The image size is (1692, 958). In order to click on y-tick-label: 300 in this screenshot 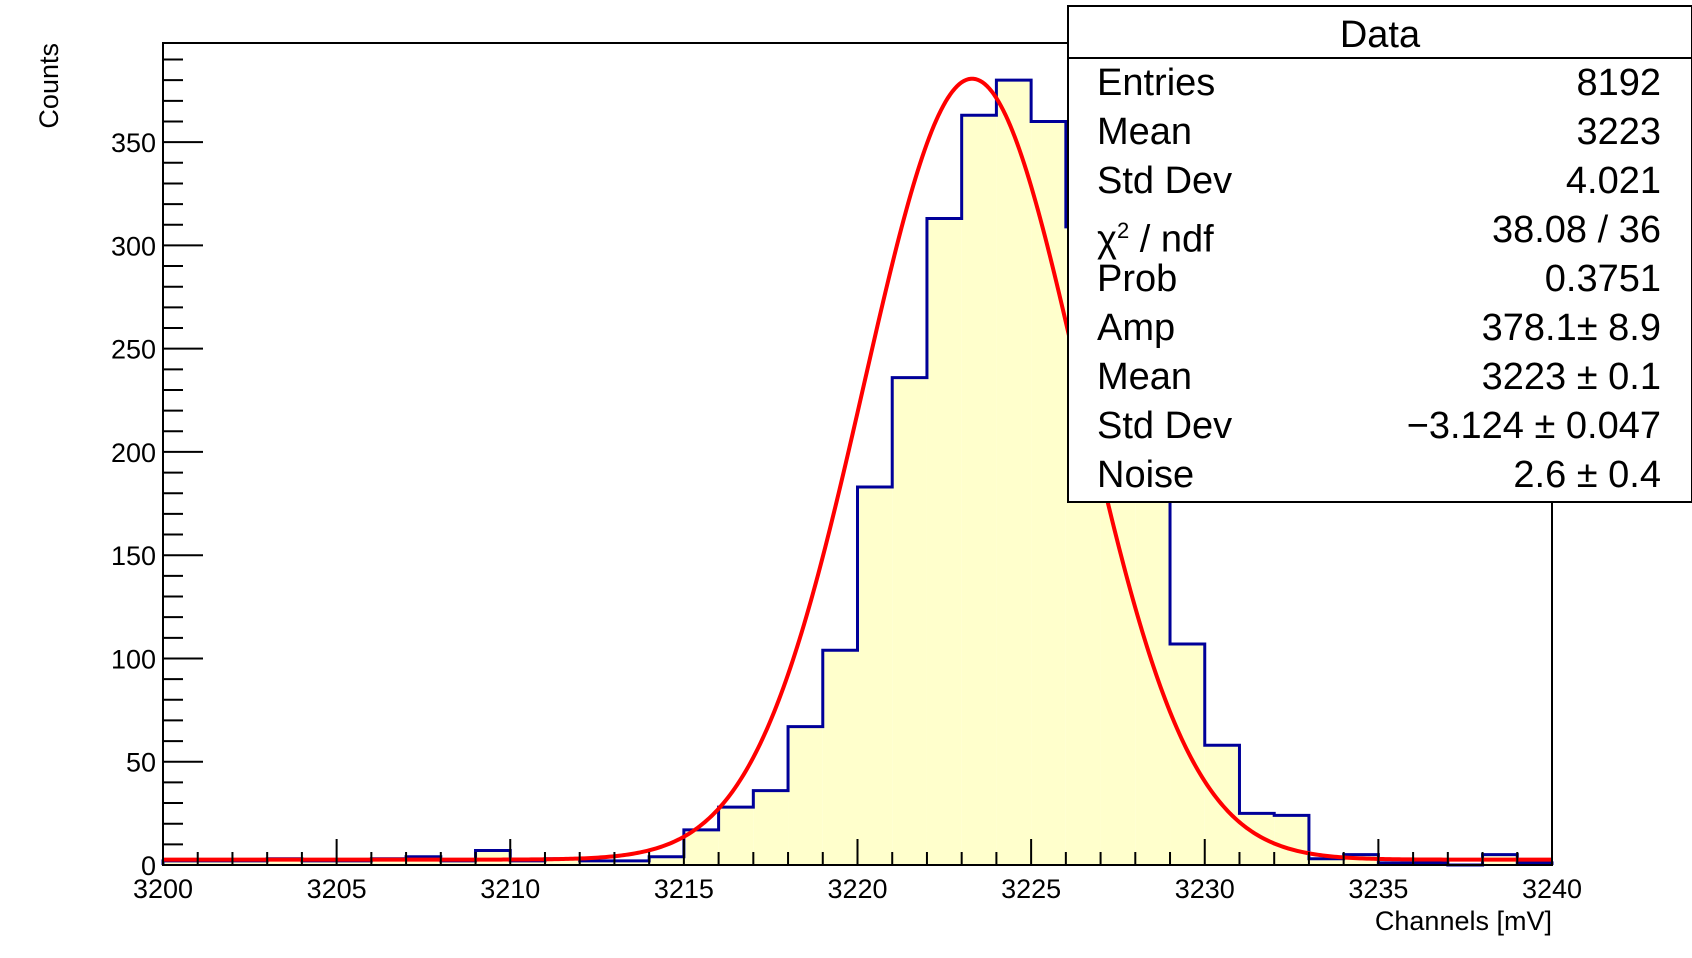, I will do `click(133, 246)`.